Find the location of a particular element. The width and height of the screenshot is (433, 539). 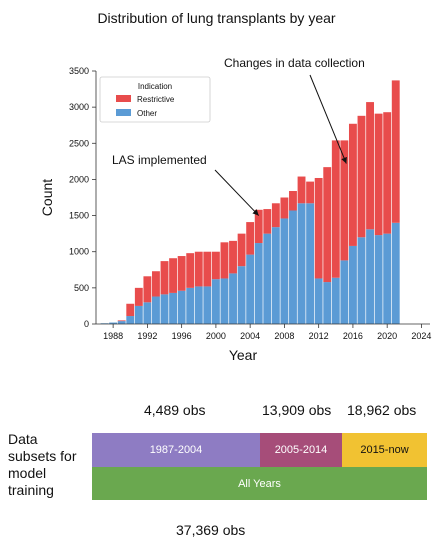

bar-restrictive-2001 is located at coordinates (224, 260).